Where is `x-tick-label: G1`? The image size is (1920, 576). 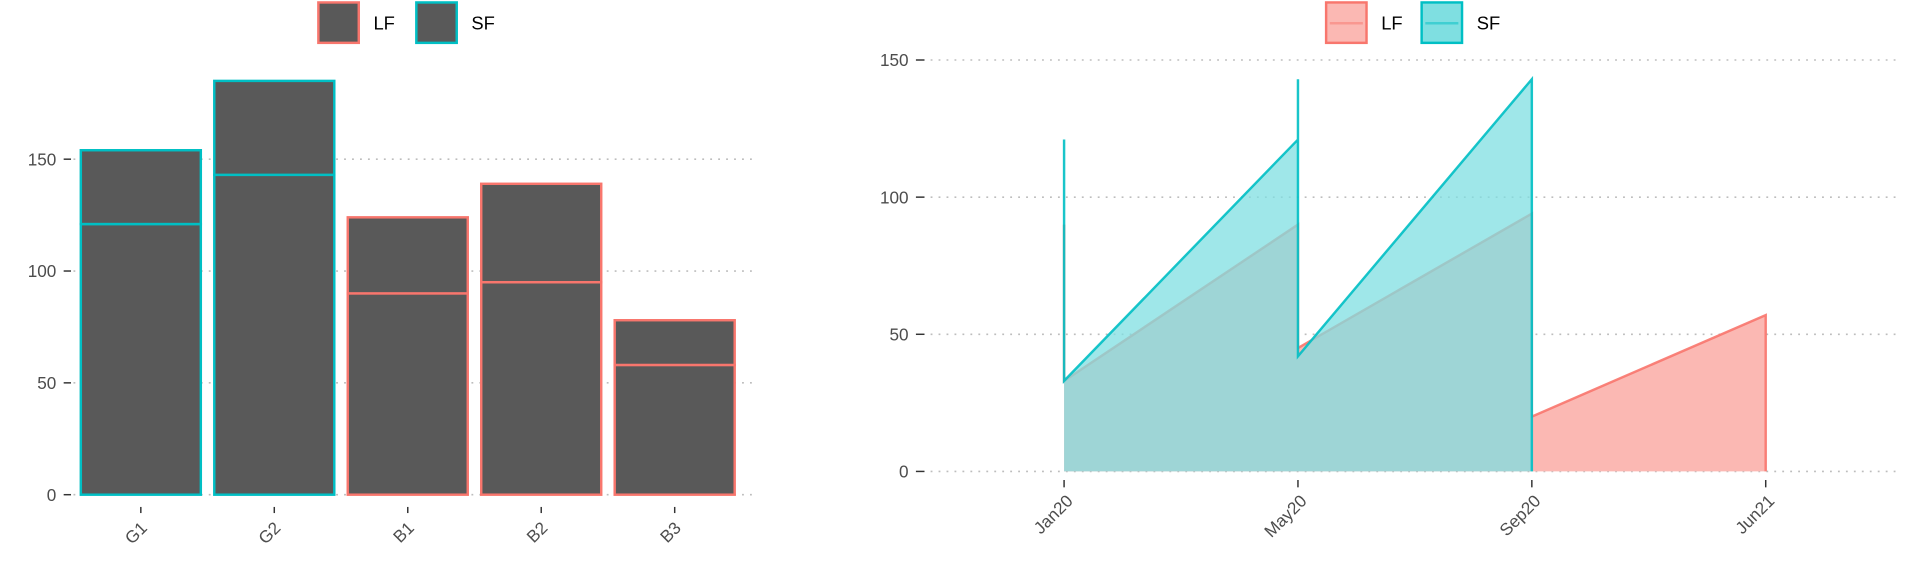
x-tick-label: G1 is located at coordinates (136, 533).